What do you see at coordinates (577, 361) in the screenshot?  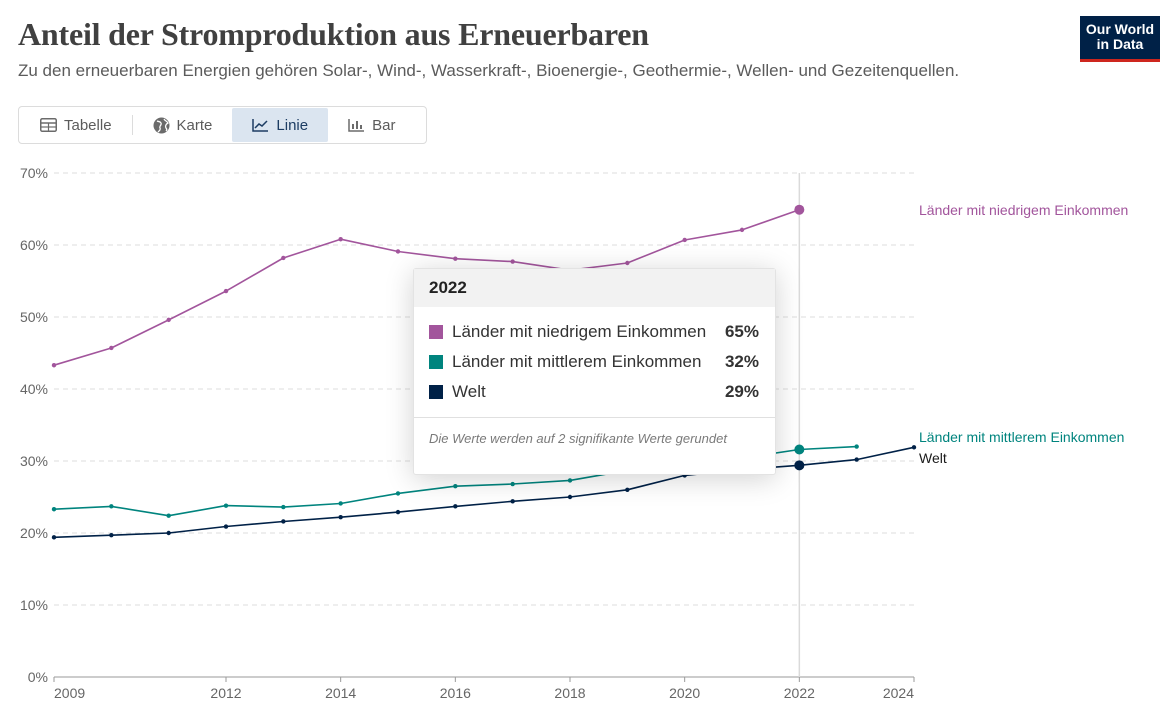 I see `tooltip-name: Länder mit mittlerem Einkommen` at bounding box center [577, 361].